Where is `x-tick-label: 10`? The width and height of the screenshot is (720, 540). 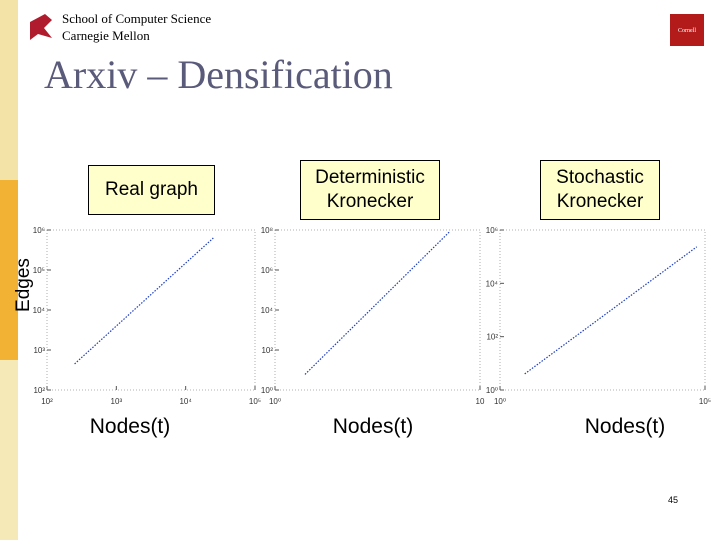 x-tick-label: 10 is located at coordinates (480, 401).